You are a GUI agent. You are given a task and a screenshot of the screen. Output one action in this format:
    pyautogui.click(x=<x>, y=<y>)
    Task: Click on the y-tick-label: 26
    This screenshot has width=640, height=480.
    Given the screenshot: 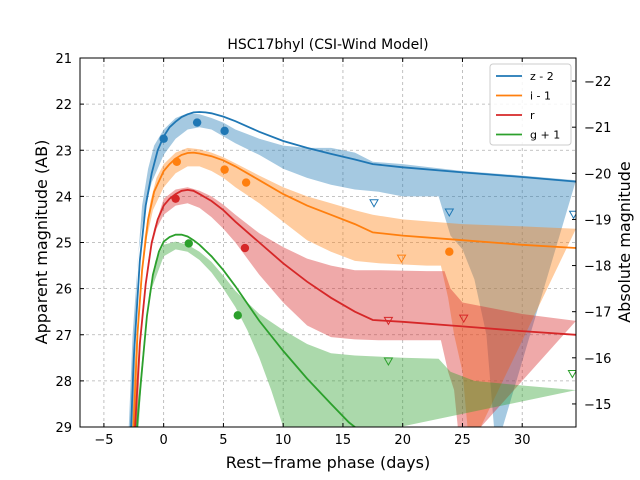 What is the action you would take?
    pyautogui.click(x=63, y=290)
    